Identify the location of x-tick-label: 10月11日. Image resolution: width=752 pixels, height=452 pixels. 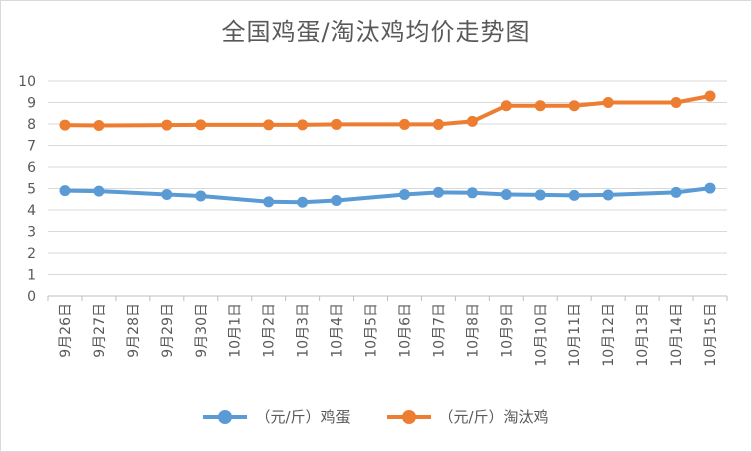
(575, 335).